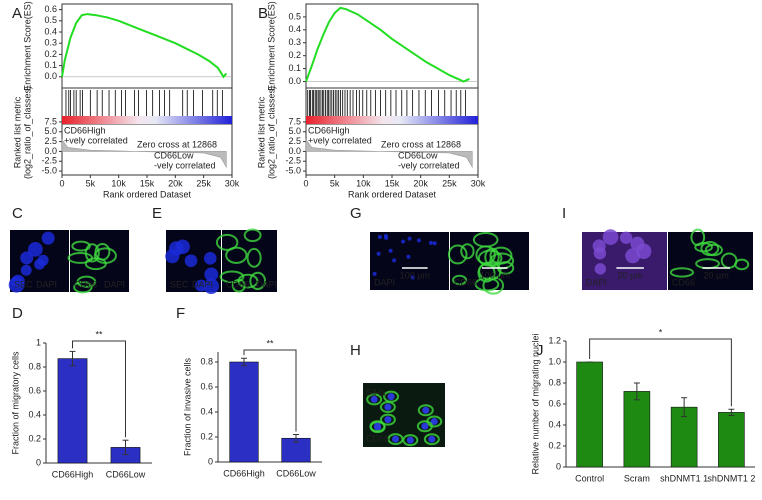 The width and height of the screenshot is (762, 500). What do you see at coordinates (38, 342) in the screenshot?
I see `y-tick-label: 1` at bounding box center [38, 342].